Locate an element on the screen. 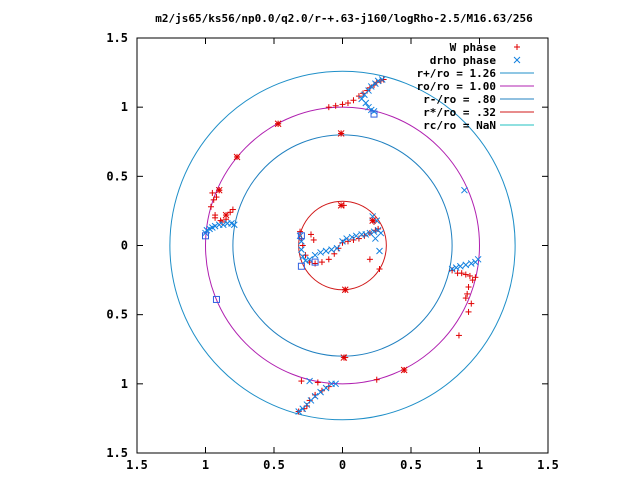 Image resolution: width=640 pixels, height=480 pixels. y-tick-label-4: 0.5 is located at coordinates (117, 315).